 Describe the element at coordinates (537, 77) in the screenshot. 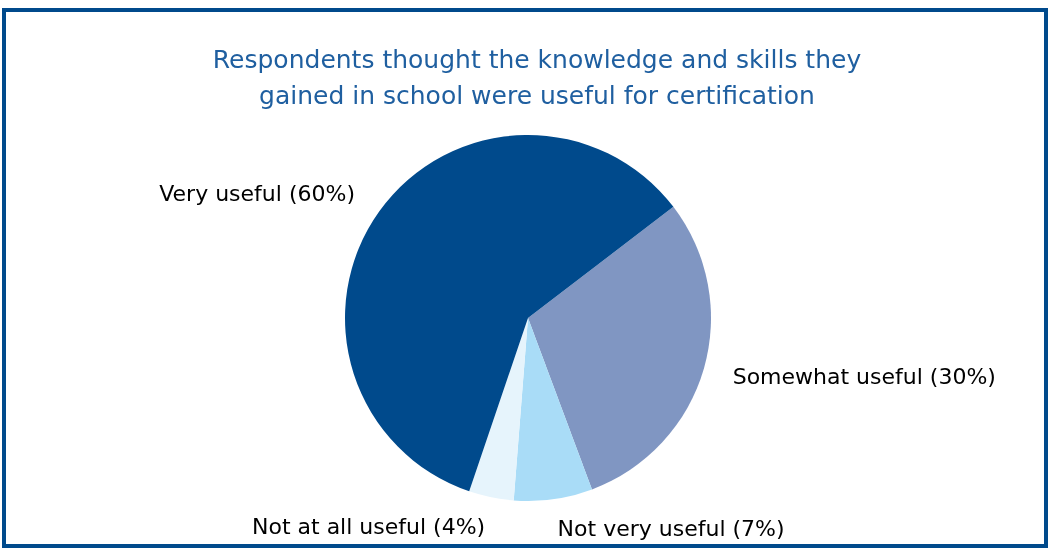

I see `chart-title: Respondents thought the knowledge and skills they gained in school were useful for certification` at that location.